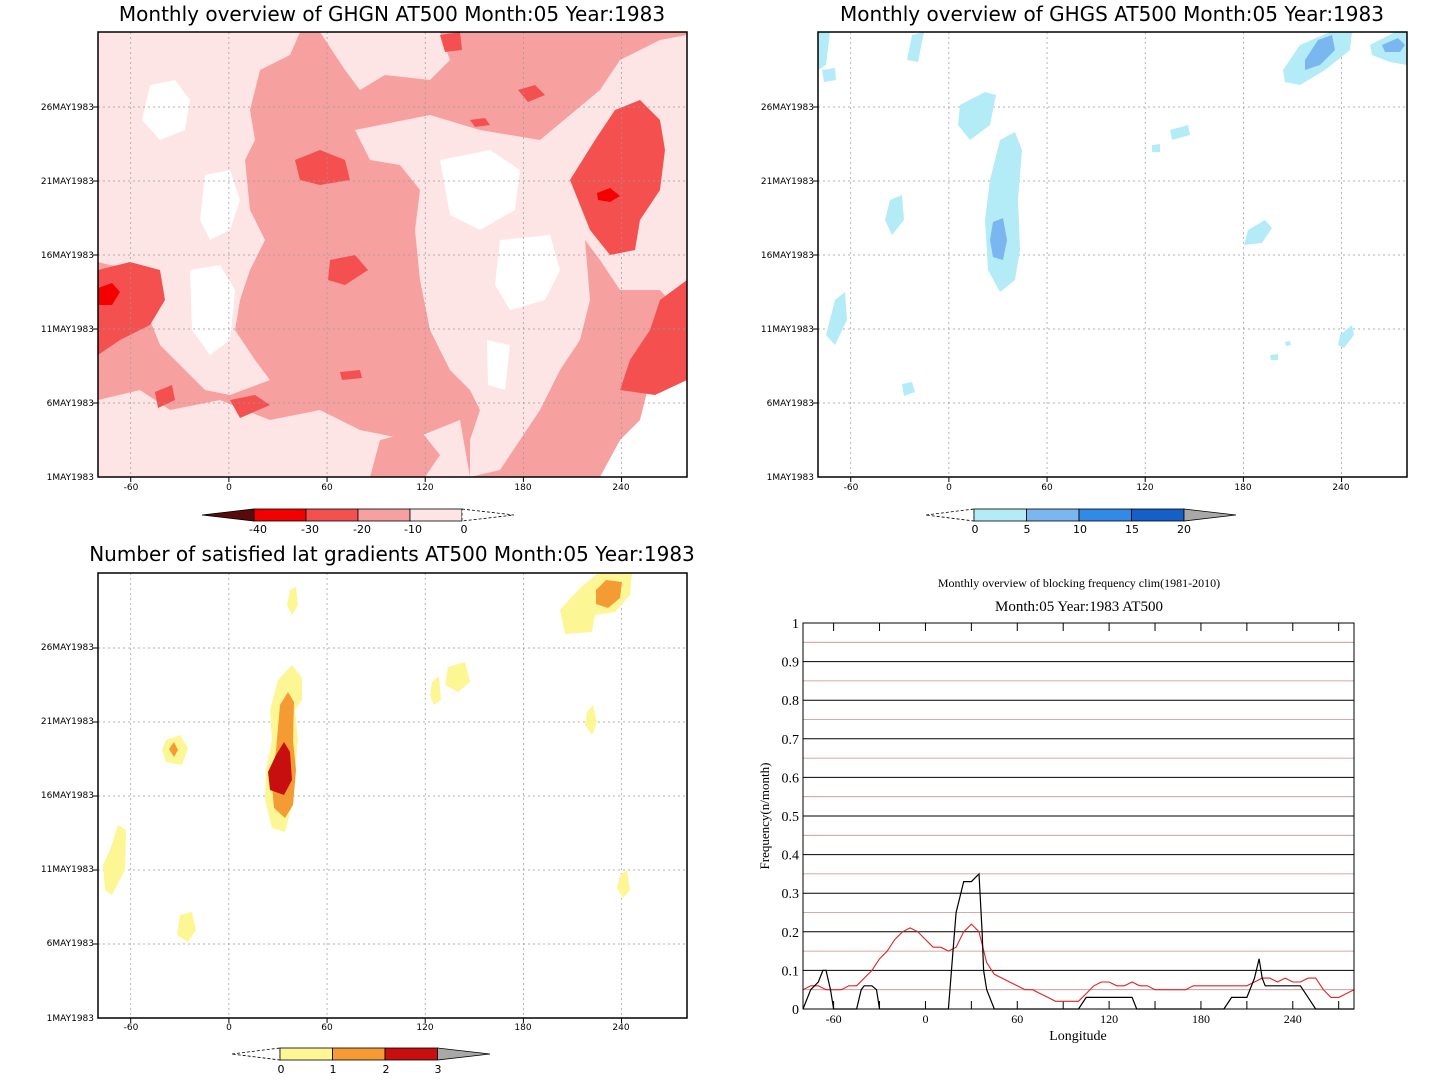  Describe the element at coordinates (1078, 941) in the screenshot. I see `series-line-black` at that location.